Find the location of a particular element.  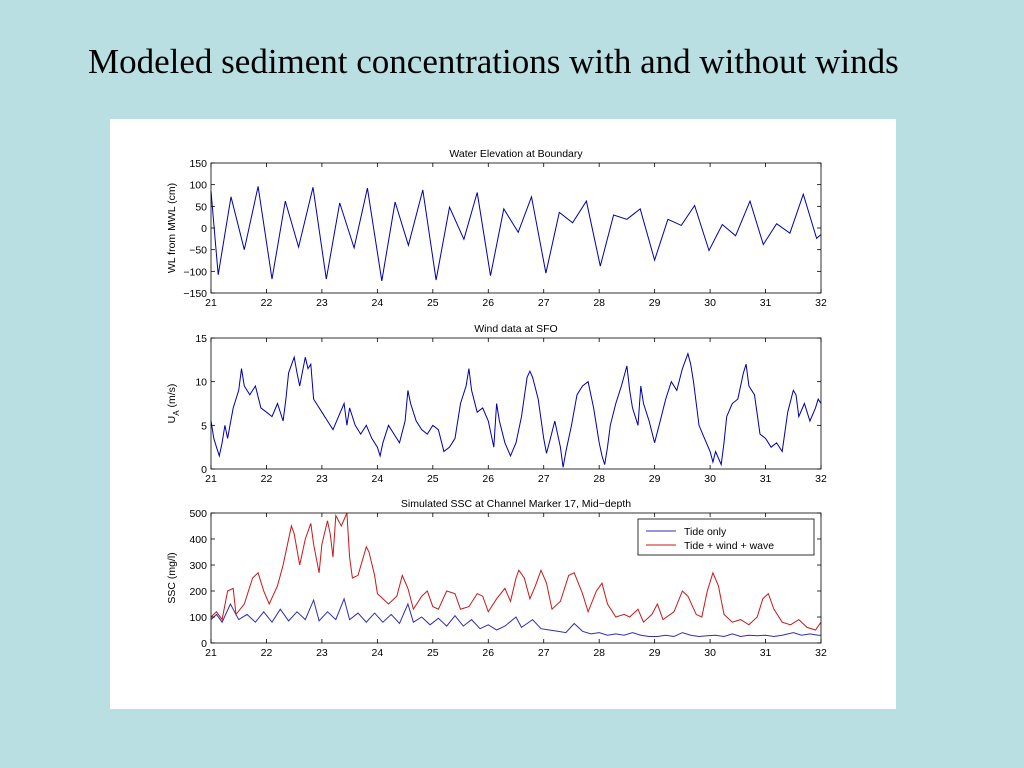

y-tick-label: 200 is located at coordinates (198, 592).